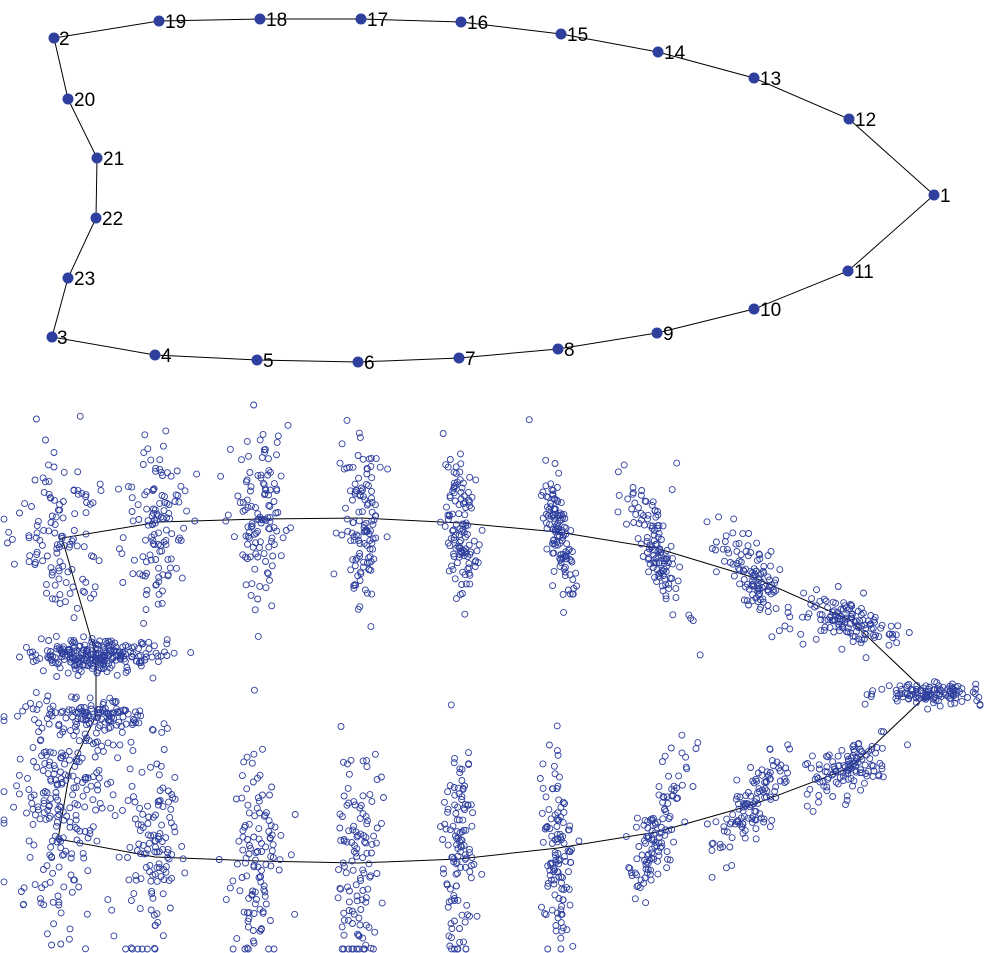 The height and width of the screenshot is (953, 984). I want to click on landmark-label-20: 20, so click(84, 100).